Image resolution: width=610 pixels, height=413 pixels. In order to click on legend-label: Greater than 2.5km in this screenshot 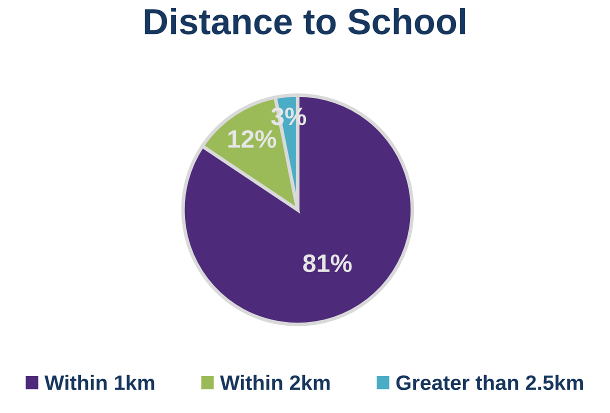, I will do `click(489, 382)`.